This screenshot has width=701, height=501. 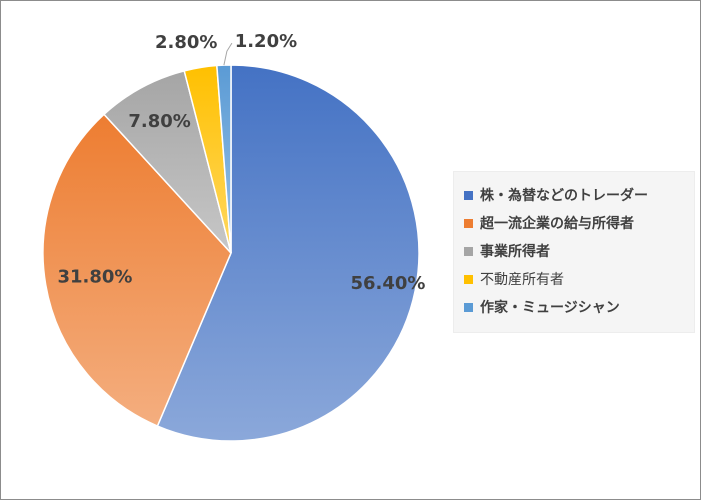 I want to click on leader-lines, so click(x=228, y=54).